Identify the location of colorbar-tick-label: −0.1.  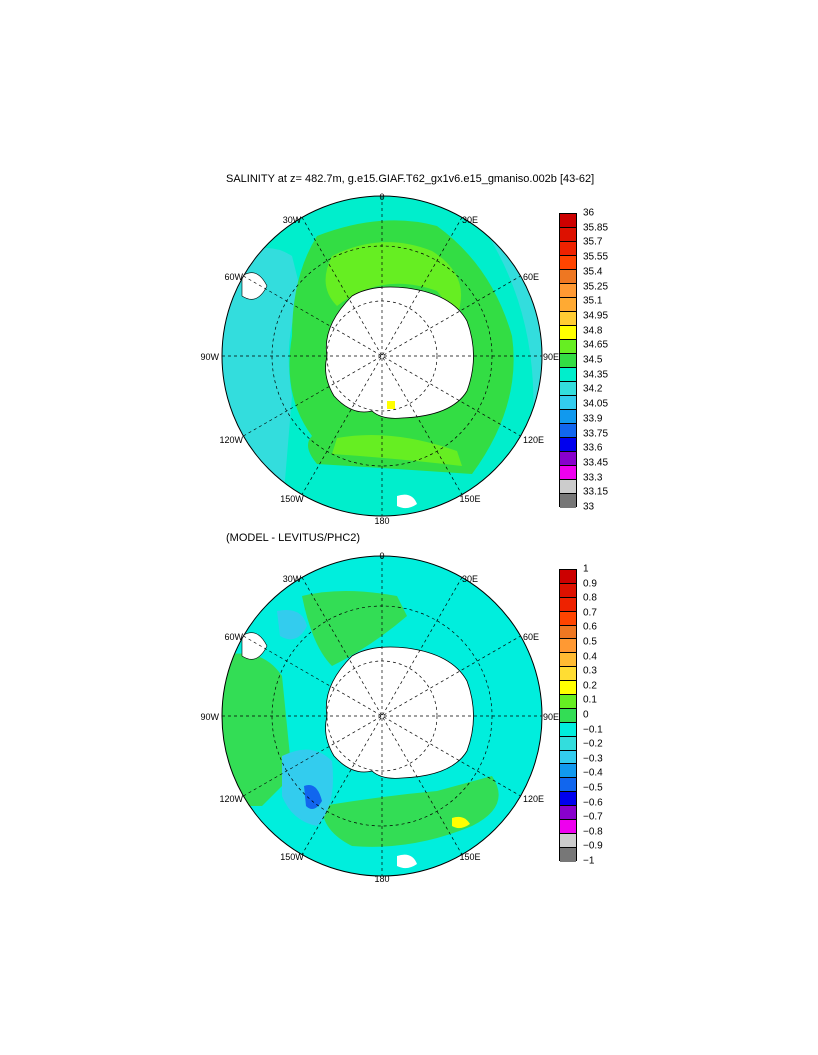
(593, 730).